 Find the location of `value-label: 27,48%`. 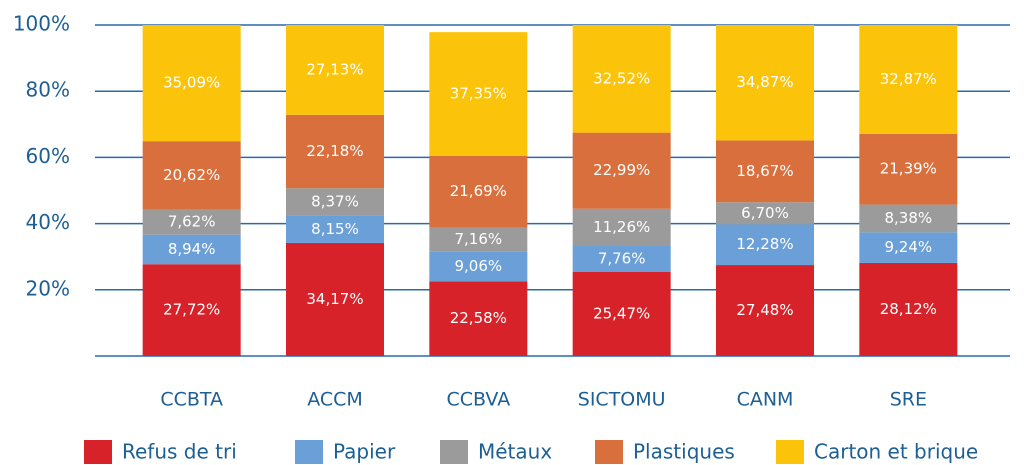

value-label: 27,48% is located at coordinates (764, 310).